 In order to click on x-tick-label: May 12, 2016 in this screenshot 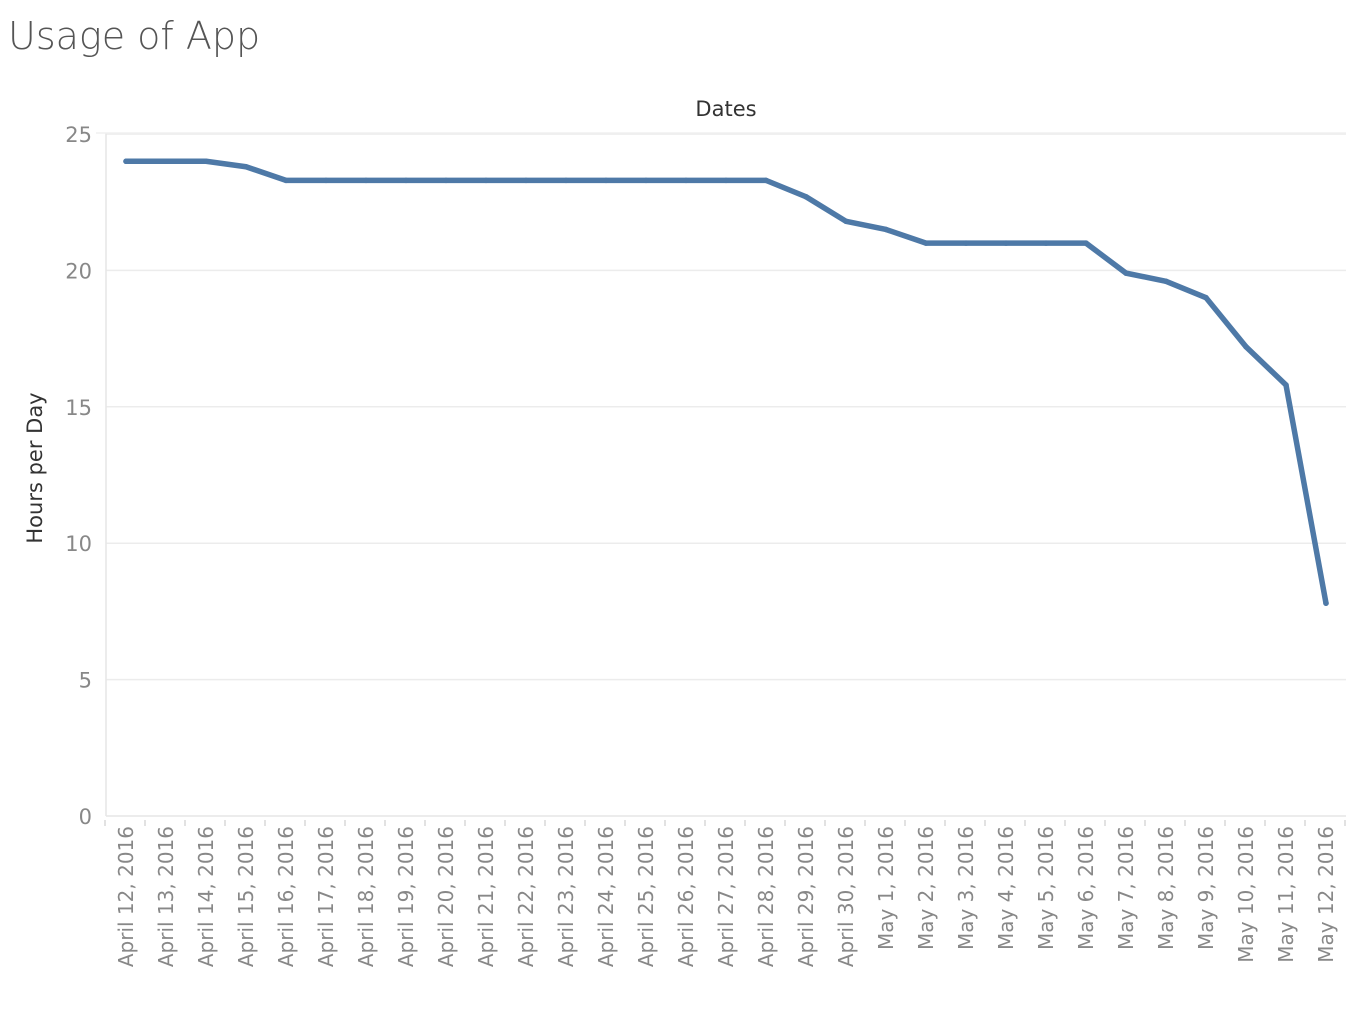, I will do `click(1326, 894)`.